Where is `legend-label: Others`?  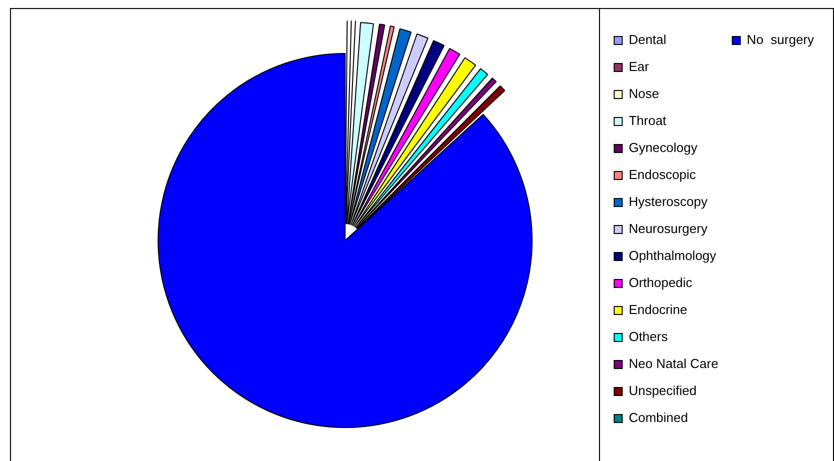
legend-label: Others is located at coordinates (648, 336).